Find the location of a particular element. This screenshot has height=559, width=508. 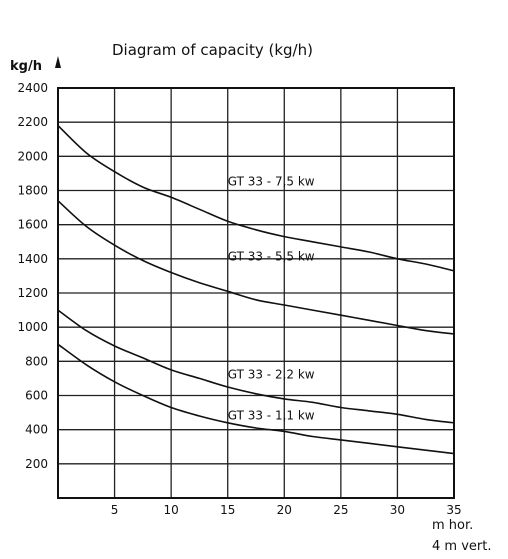

y-tick-label: 1000 is located at coordinates (32, 327).